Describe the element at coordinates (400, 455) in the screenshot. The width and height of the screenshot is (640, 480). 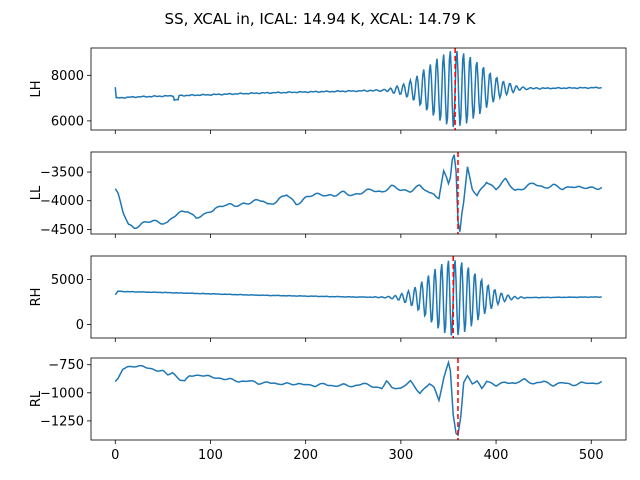
I see `x-tick-label: 300` at that location.